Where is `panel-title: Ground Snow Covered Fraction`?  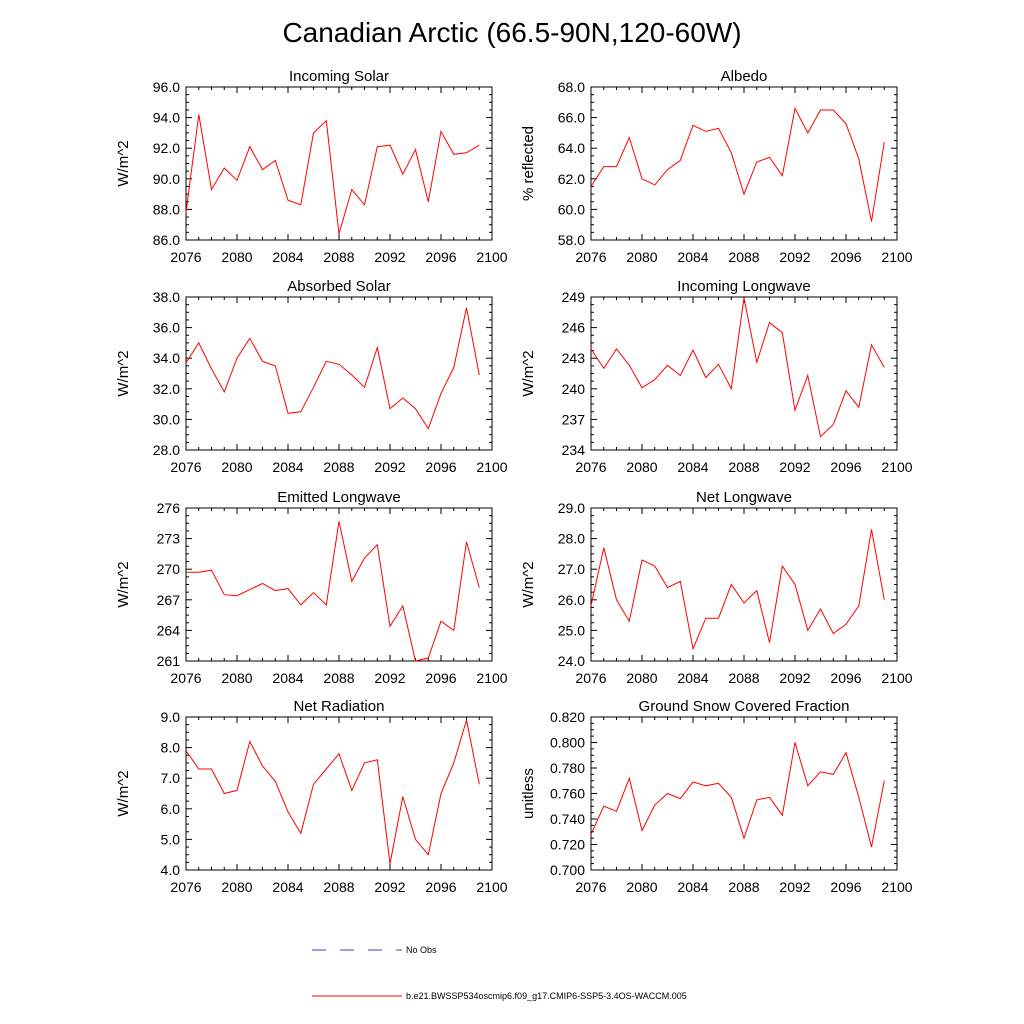
panel-title: Ground Snow Covered Fraction is located at coordinates (744, 706).